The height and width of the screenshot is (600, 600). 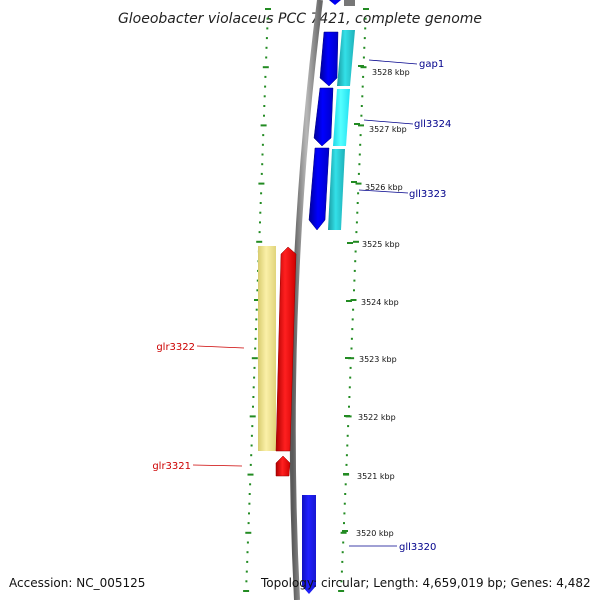 What do you see at coordinates (375, 533) in the screenshot?
I see `scale-tick-label: 3520 kbp` at bounding box center [375, 533].